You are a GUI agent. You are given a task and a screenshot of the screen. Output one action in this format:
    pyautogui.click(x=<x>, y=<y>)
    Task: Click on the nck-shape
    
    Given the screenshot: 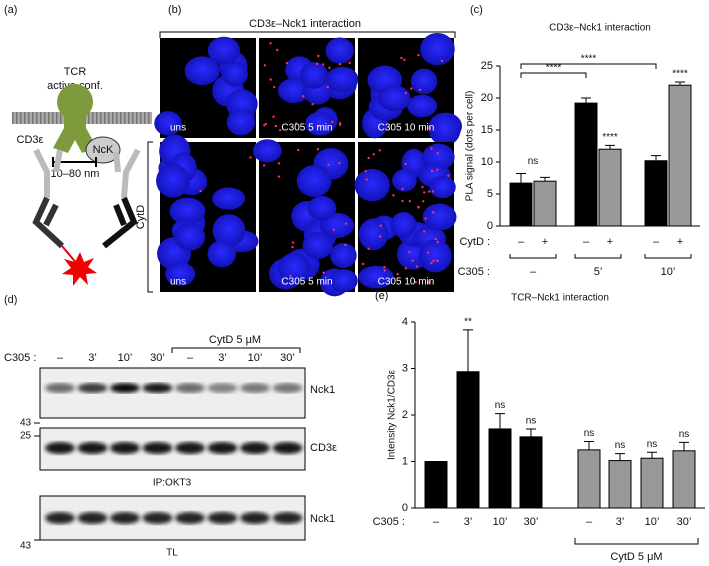 What is the action you would take?
    pyautogui.click(x=103, y=150)
    